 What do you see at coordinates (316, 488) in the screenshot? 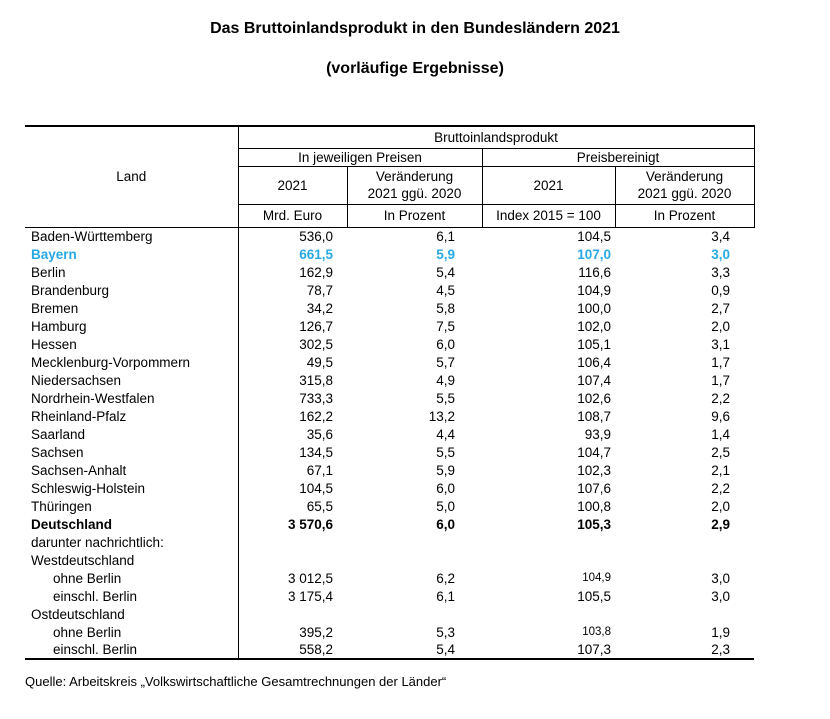
I see `value-cell: 104,5` at bounding box center [316, 488].